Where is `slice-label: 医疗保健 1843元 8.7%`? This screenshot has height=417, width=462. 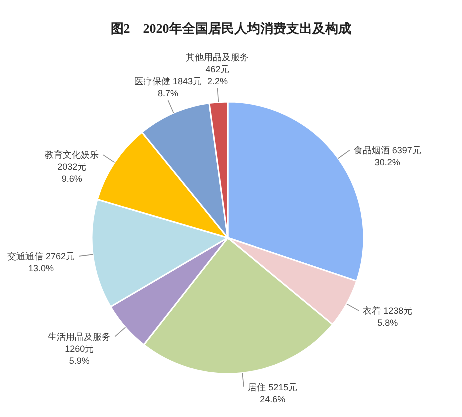 slice-label: 医疗保健 1843元 8.7% is located at coordinates (168, 87).